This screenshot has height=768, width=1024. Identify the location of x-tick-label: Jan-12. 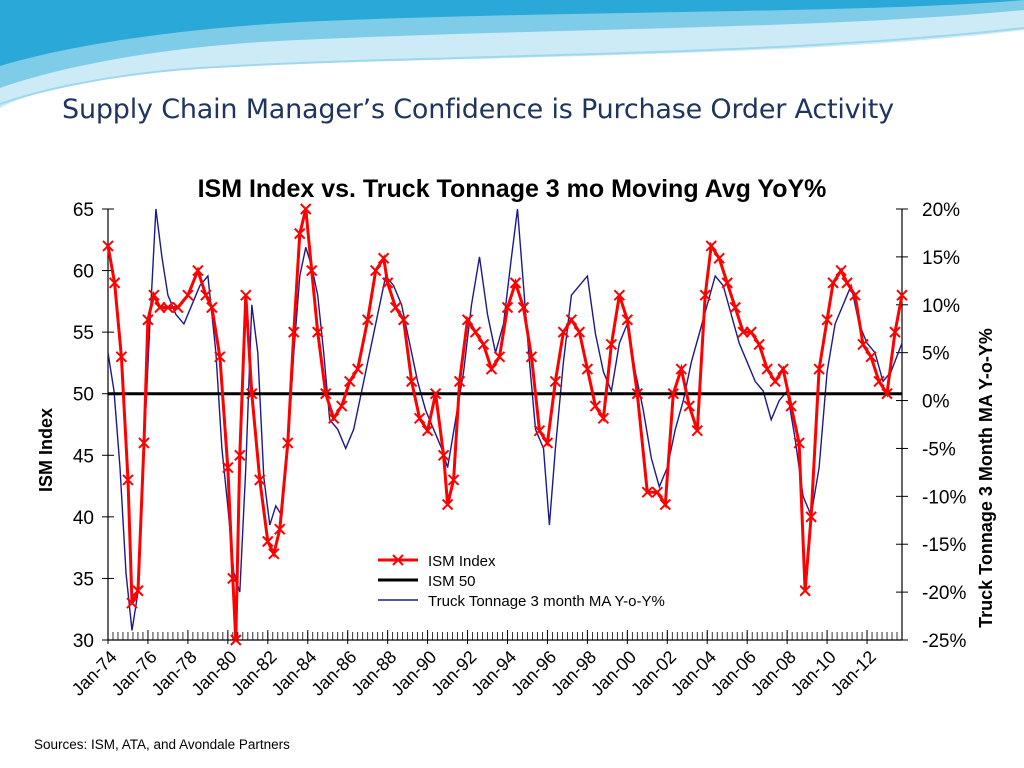
(853, 673).